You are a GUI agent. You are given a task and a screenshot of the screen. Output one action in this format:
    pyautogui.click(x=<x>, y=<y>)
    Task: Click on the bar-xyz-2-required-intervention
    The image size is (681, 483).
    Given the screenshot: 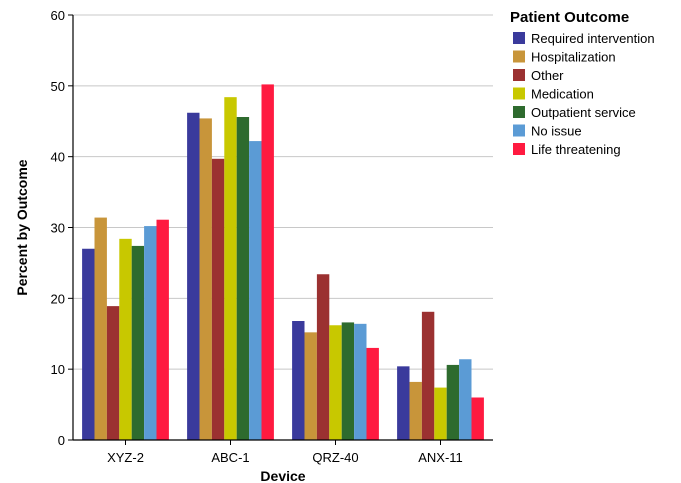 What is the action you would take?
    pyautogui.click(x=88, y=344)
    